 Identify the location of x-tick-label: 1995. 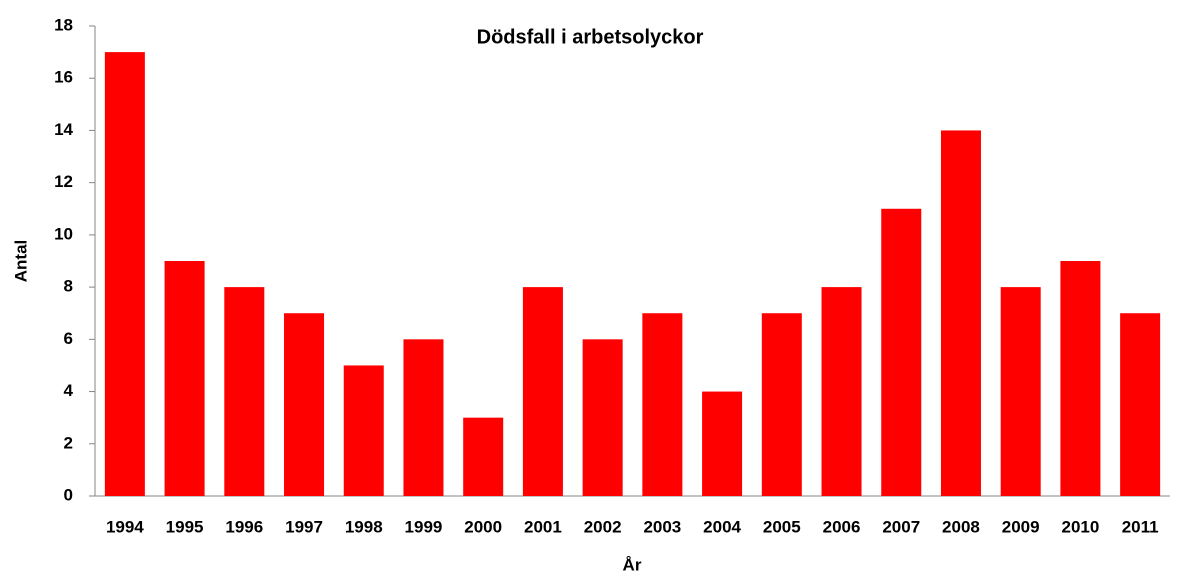
(185, 526).